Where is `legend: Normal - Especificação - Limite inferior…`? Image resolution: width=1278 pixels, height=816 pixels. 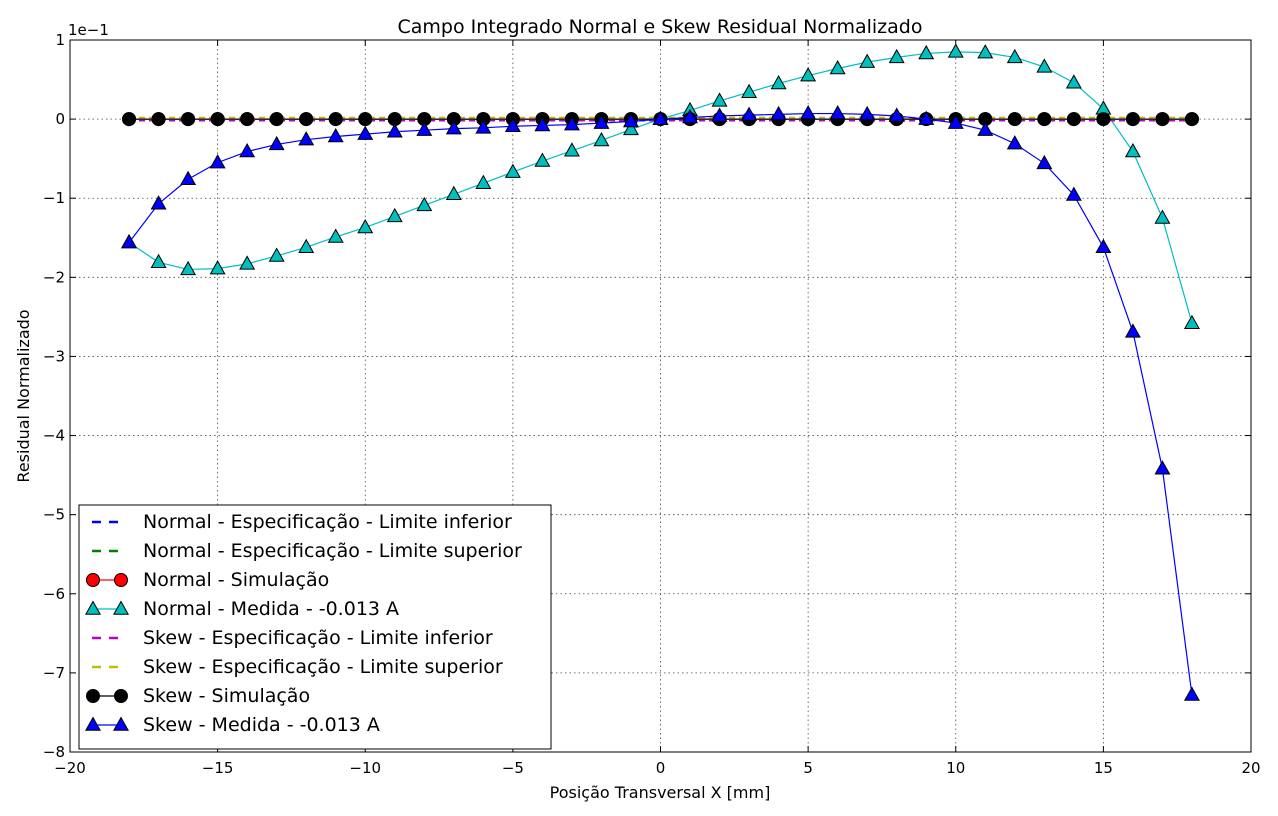 legend: Normal - Especificação - Limite inferior… is located at coordinates (315, 627).